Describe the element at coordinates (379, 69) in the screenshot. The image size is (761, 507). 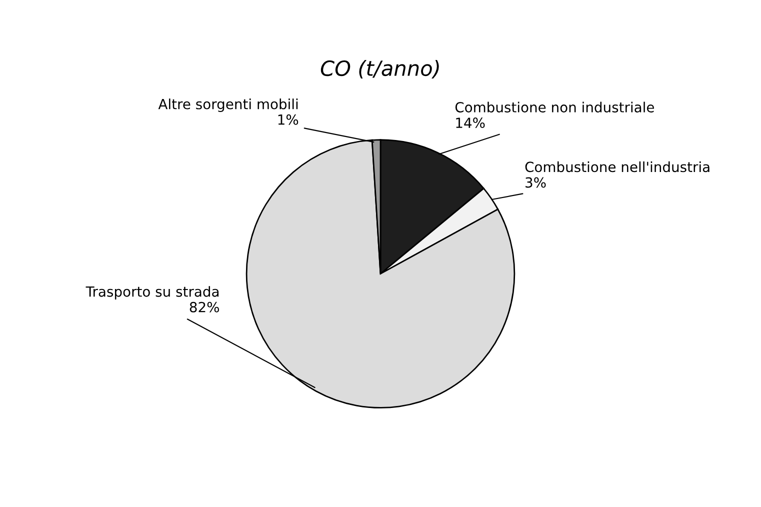
I see `chart-title: CO (t/anno)` at that location.